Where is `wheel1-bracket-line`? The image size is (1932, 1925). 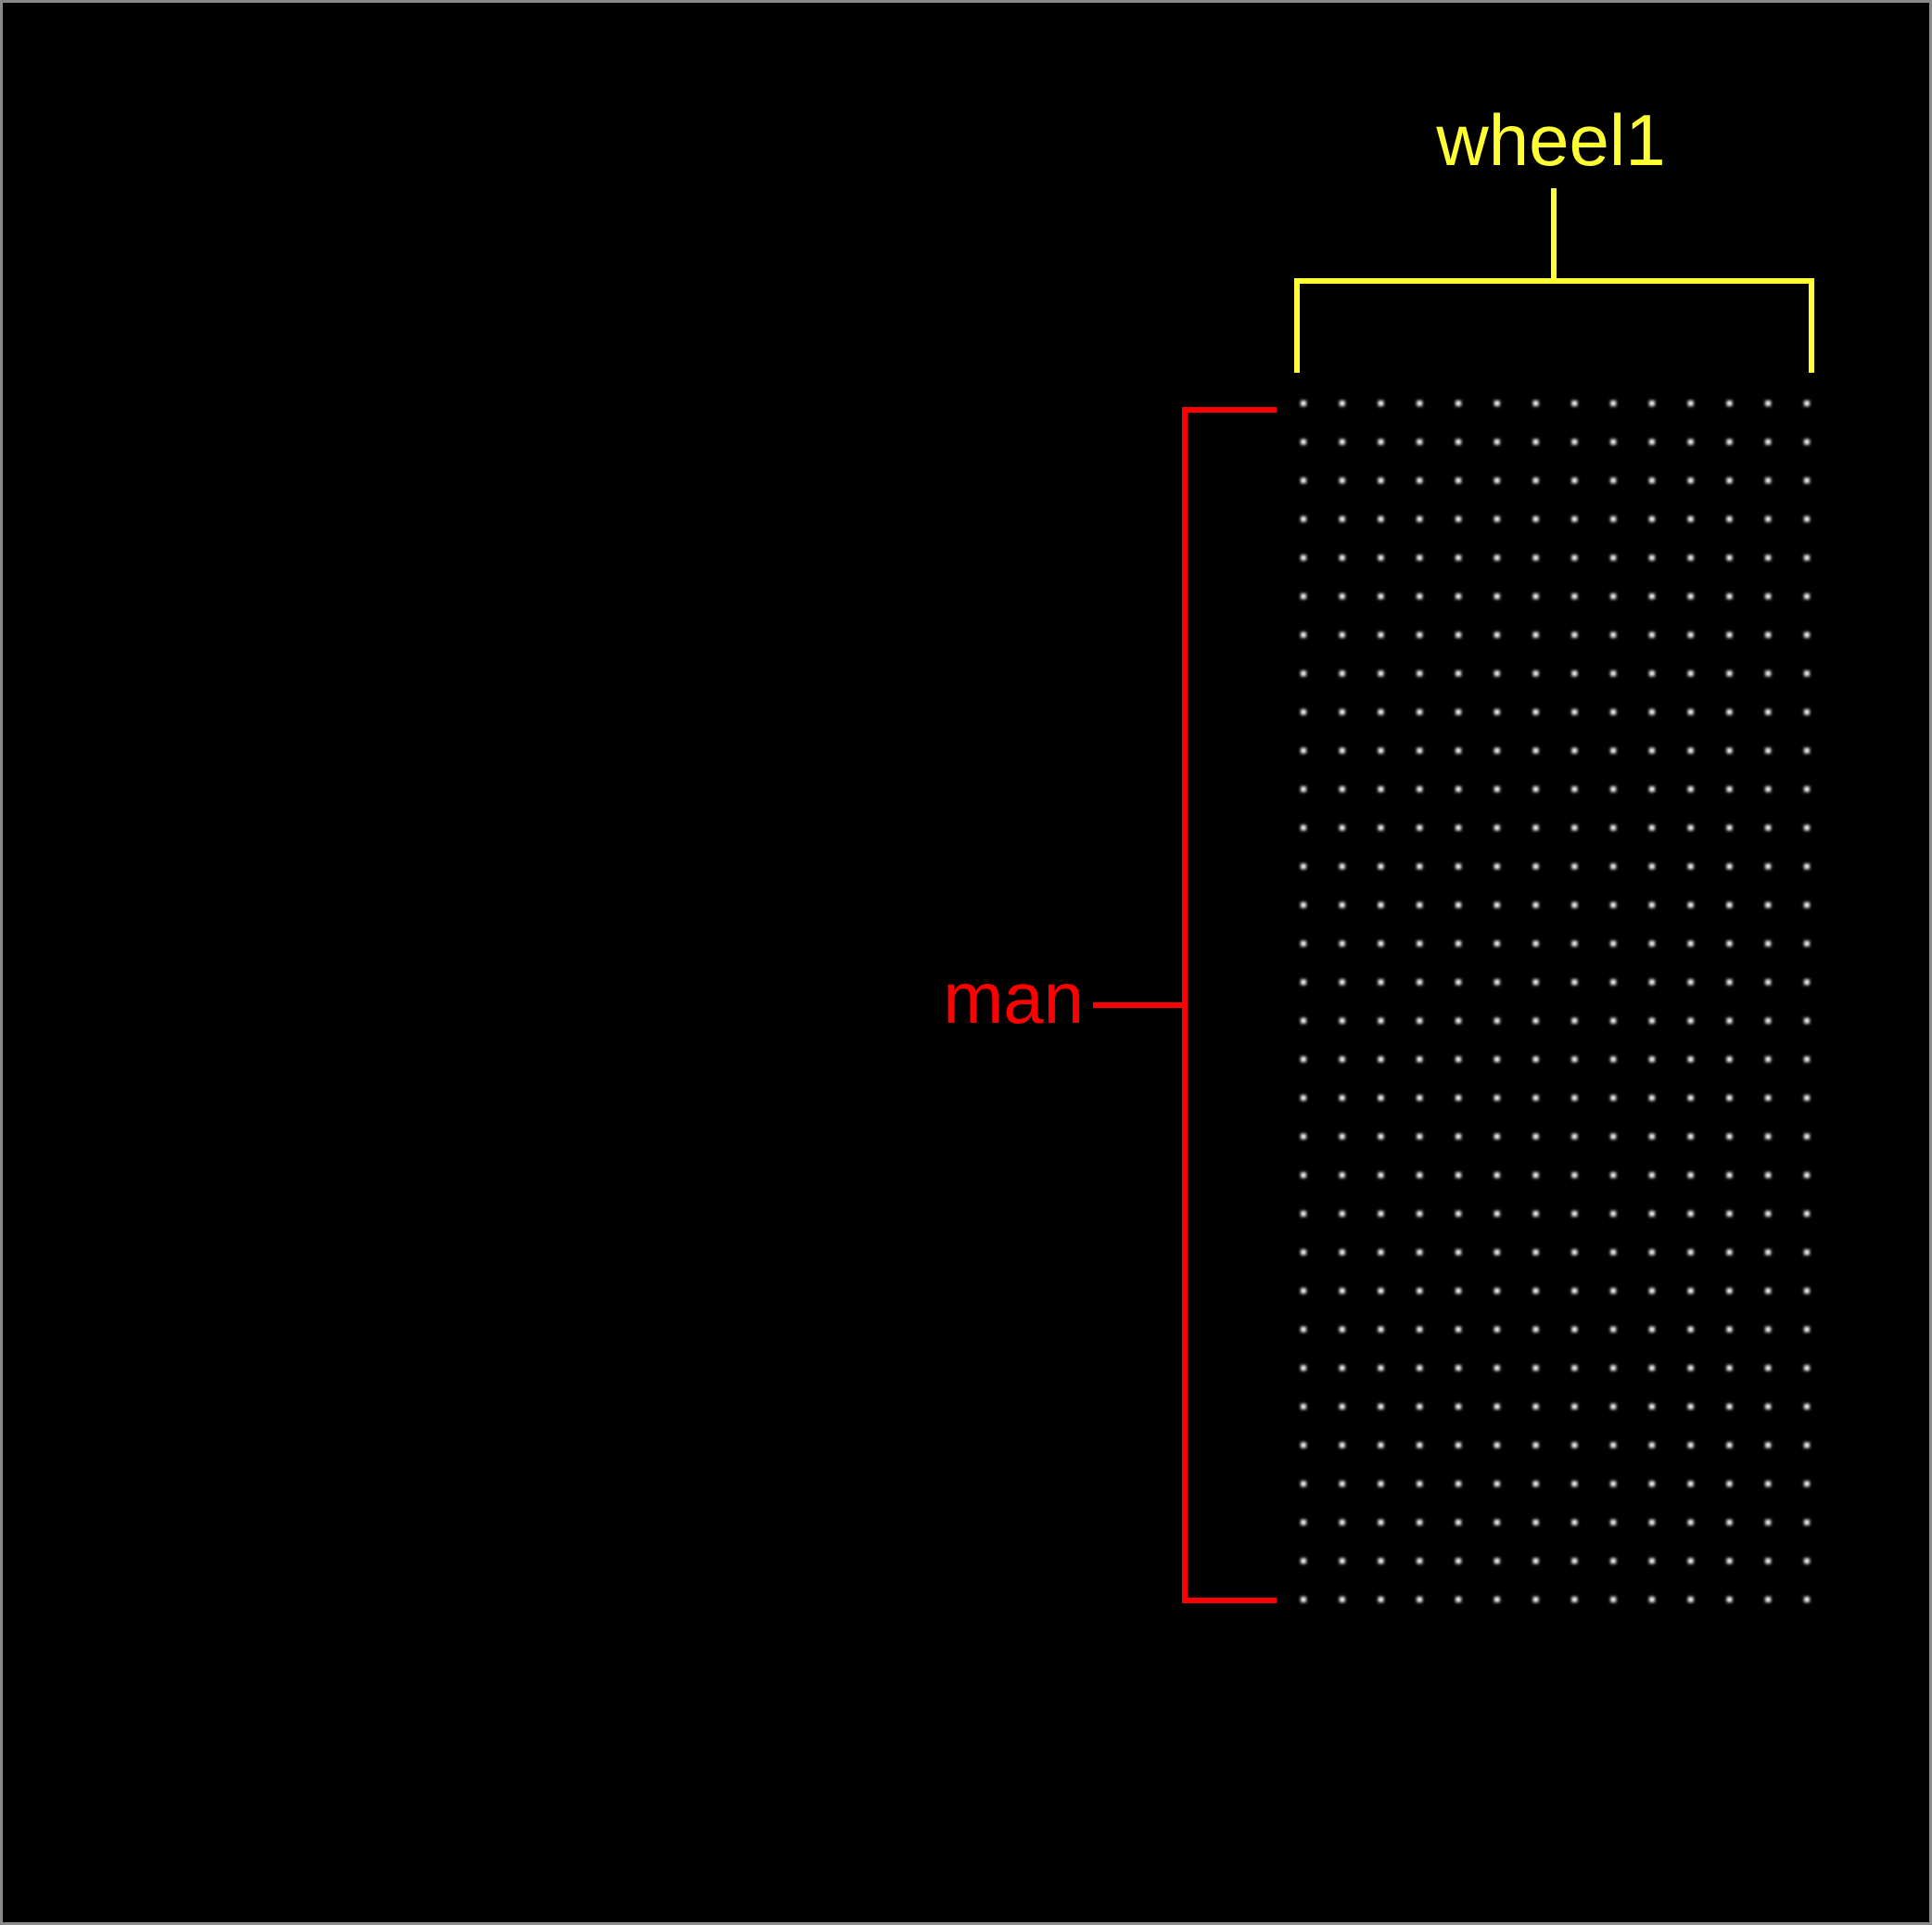
wheel1-bracket-line is located at coordinates (1554, 325).